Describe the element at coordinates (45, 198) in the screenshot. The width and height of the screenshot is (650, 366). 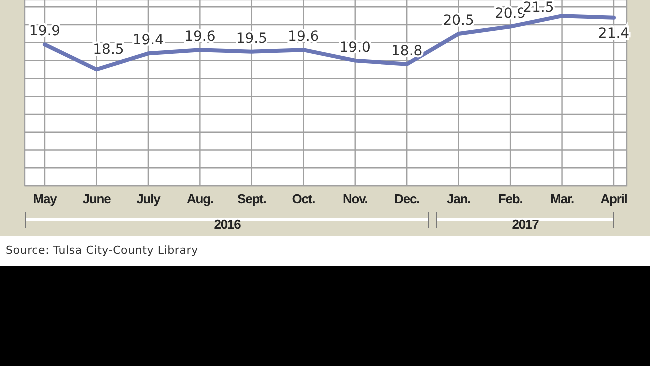
I see `x-tick-label: May` at that location.